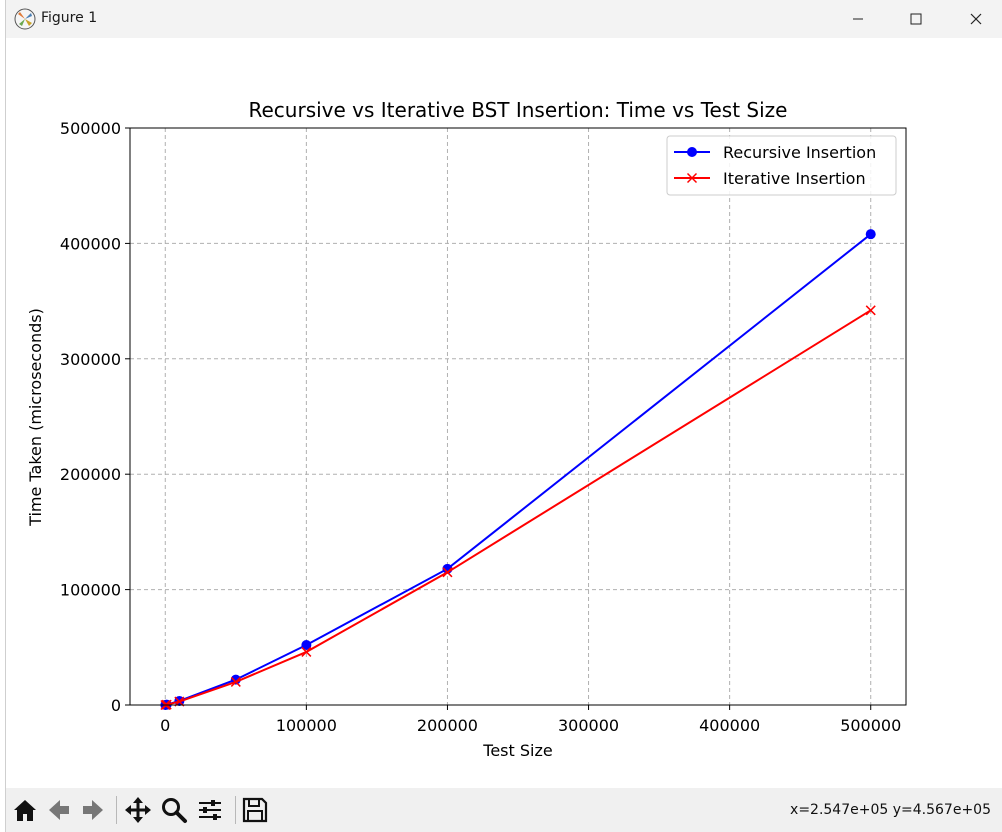 The image size is (1002, 832). I want to click on legend: Recursive Insertion Iterative Insertion, so click(781, 165).